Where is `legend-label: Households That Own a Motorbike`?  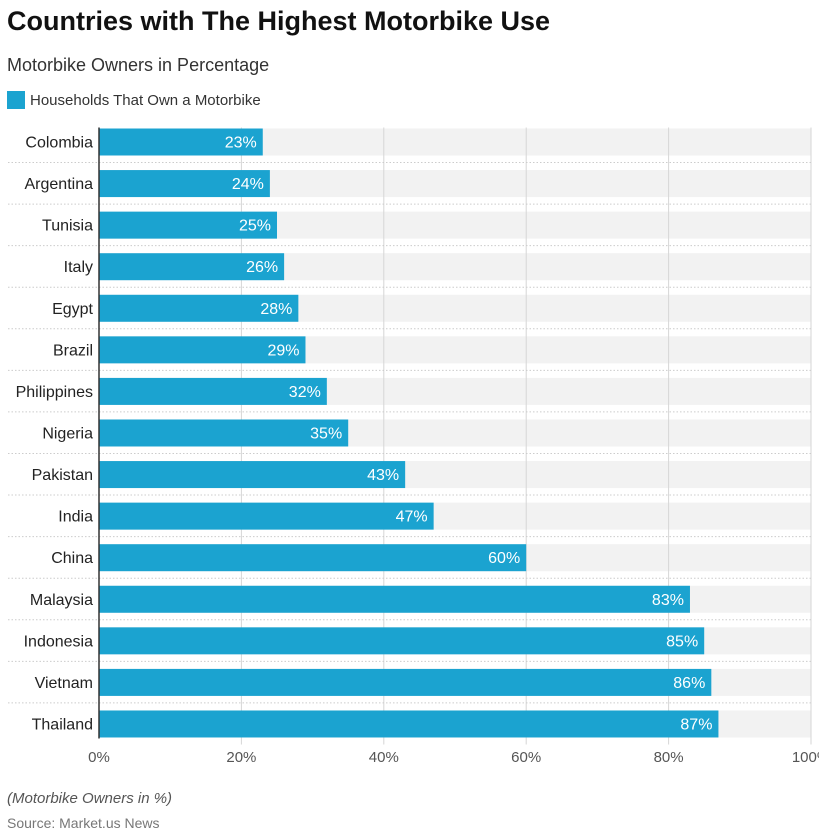 legend-label: Households That Own a Motorbike is located at coordinates (145, 100).